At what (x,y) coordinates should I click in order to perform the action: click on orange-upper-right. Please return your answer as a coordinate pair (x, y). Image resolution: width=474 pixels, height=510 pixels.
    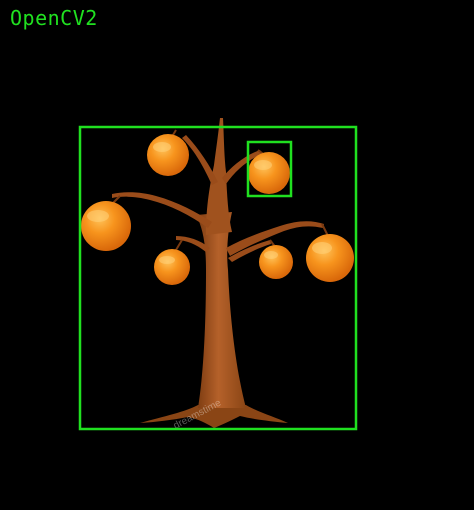
    Looking at the image, I should click on (269, 173).